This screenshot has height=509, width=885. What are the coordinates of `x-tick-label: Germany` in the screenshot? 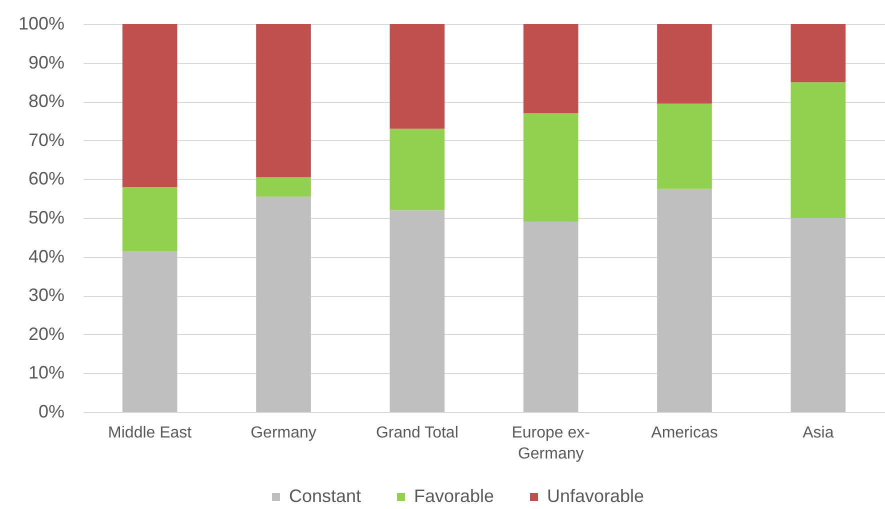 It's located at (283, 433).